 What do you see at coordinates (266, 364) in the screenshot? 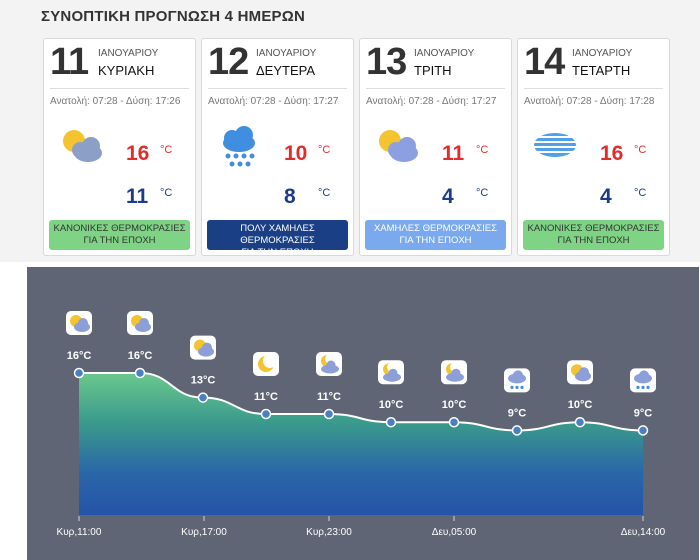
I see `moon-icon` at bounding box center [266, 364].